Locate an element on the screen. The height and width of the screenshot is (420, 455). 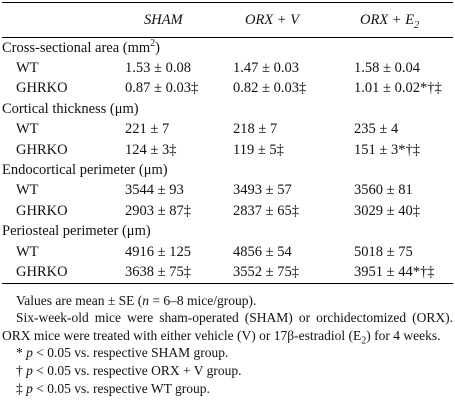
cell: 124 ± 3‡ is located at coordinates (151, 149).